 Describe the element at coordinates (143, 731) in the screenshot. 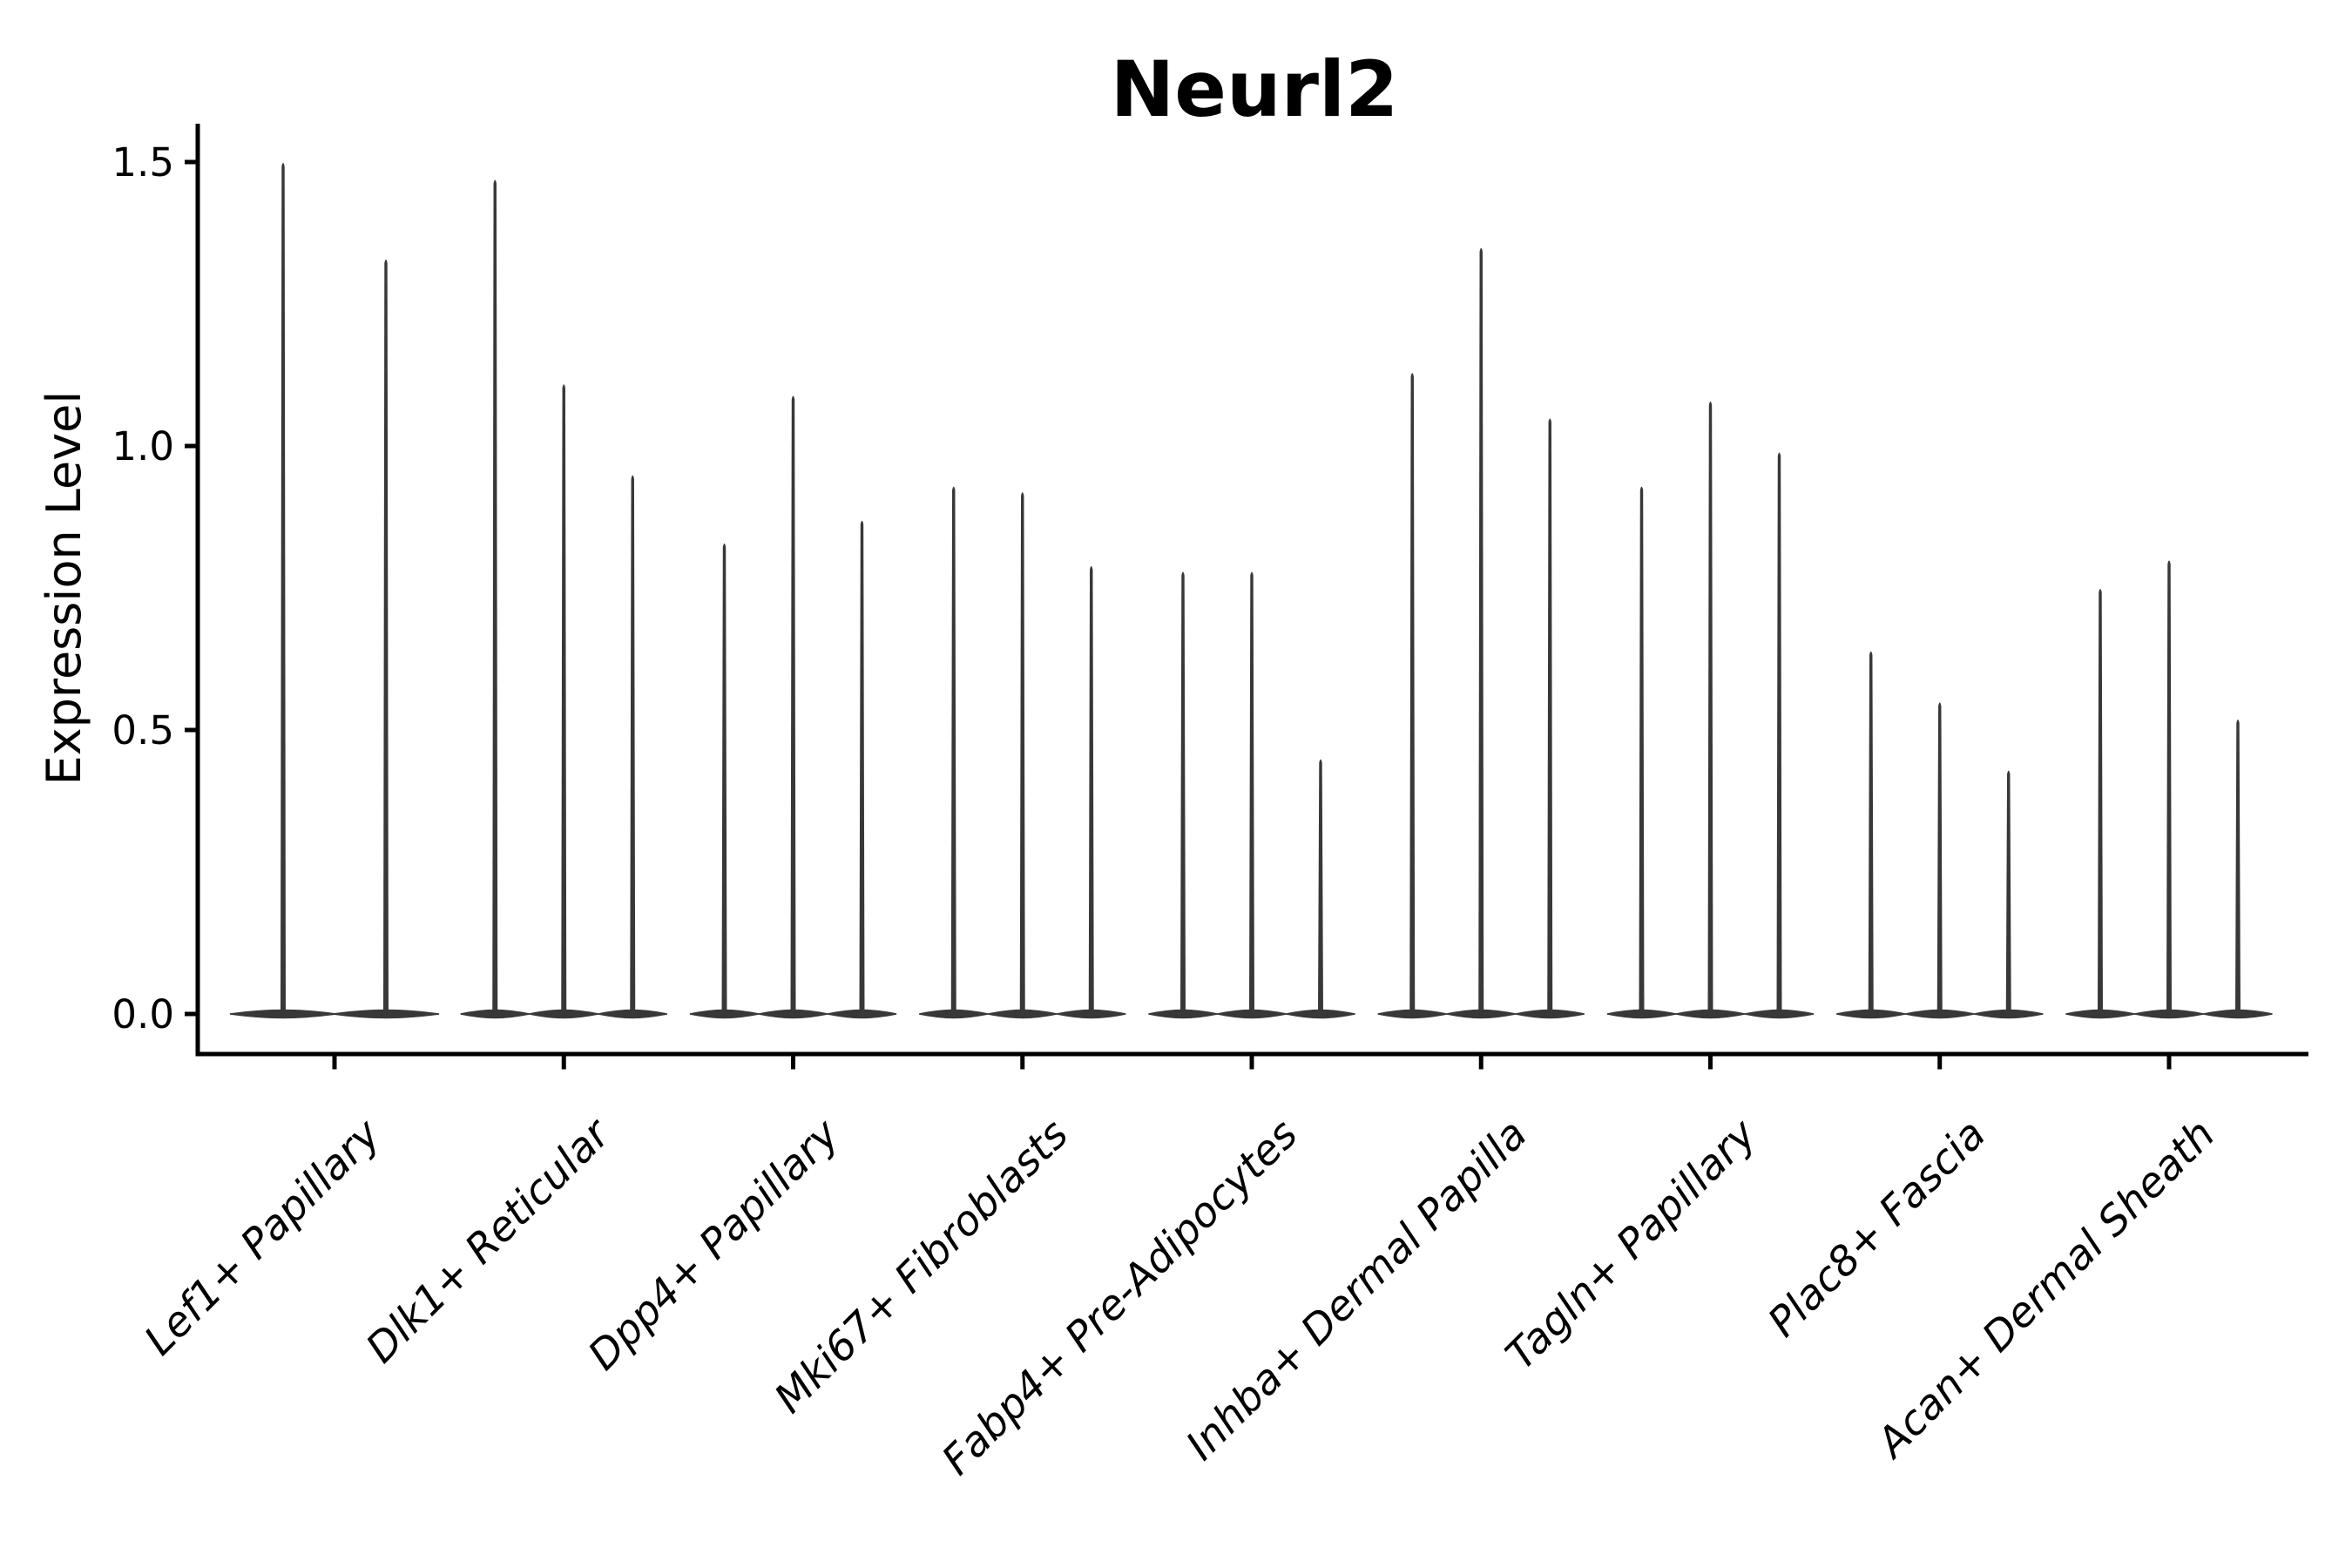

I see `y-tick-label: 0.5` at that location.